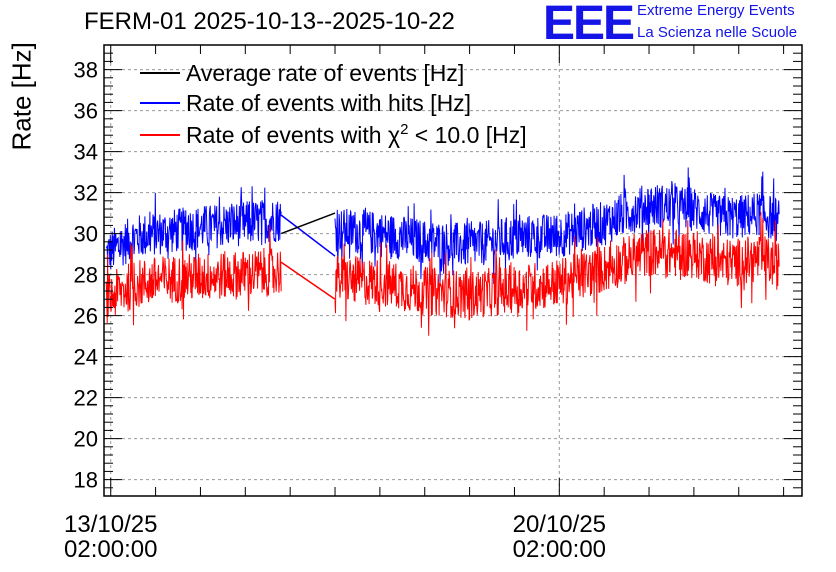  Describe the element at coordinates (86, 398) in the screenshot. I see `y-tick-label: 22` at that location.